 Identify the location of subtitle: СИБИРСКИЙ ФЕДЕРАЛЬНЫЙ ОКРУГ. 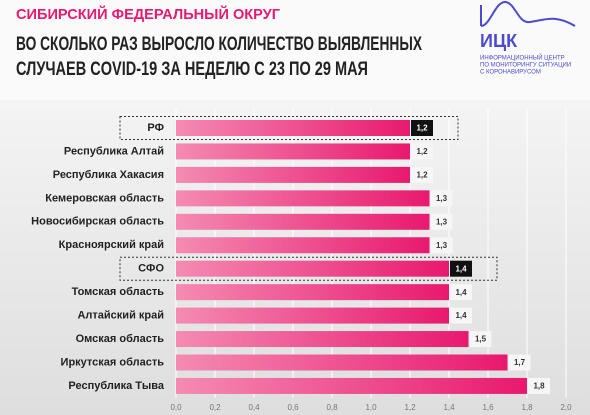
(148, 14).